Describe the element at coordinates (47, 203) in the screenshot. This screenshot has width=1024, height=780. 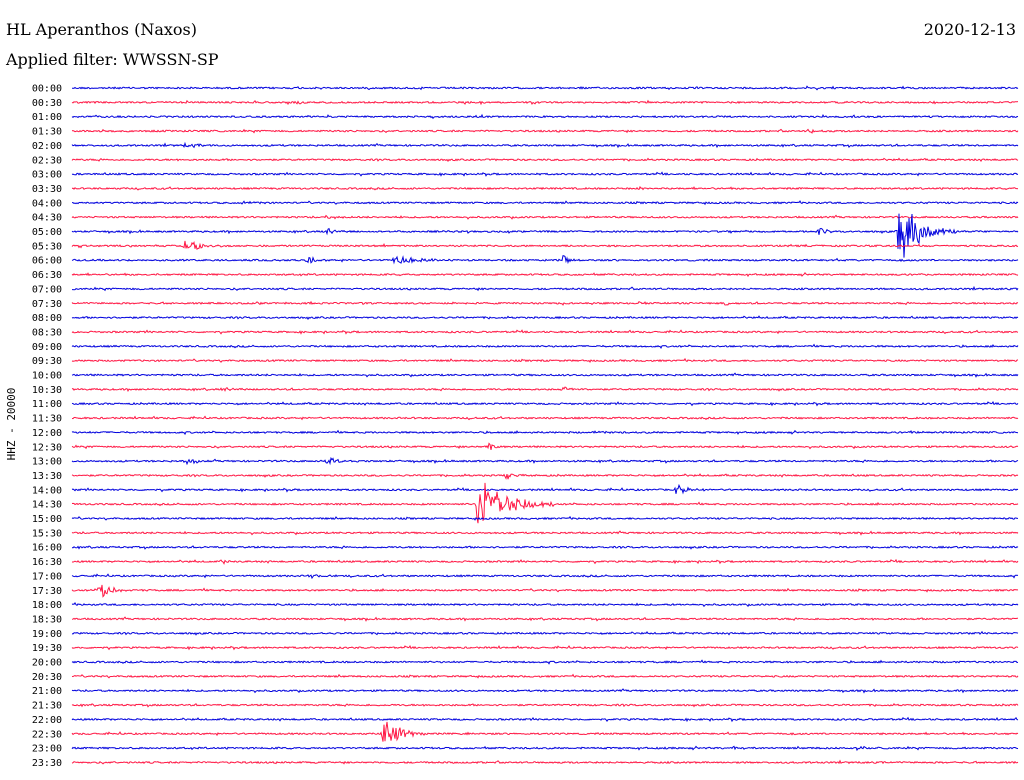
I see `time-tick-label: 04:00` at that location.